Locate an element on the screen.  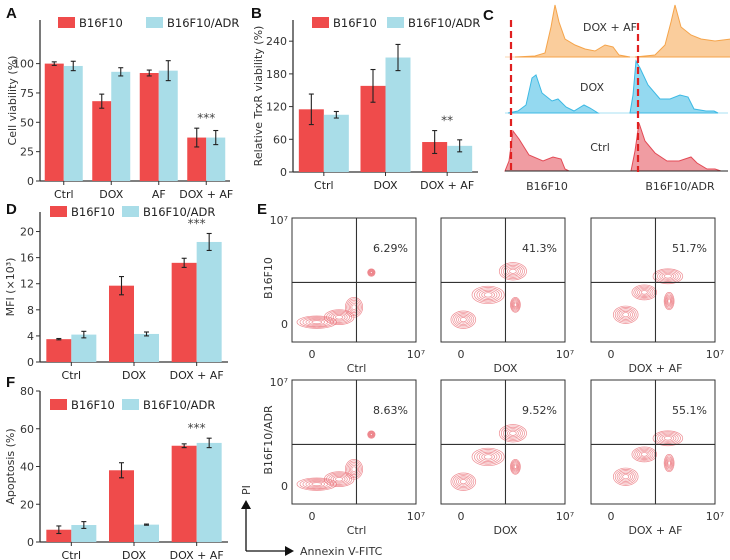
y-tick-label: 12 is located at coordinates (27, 284).